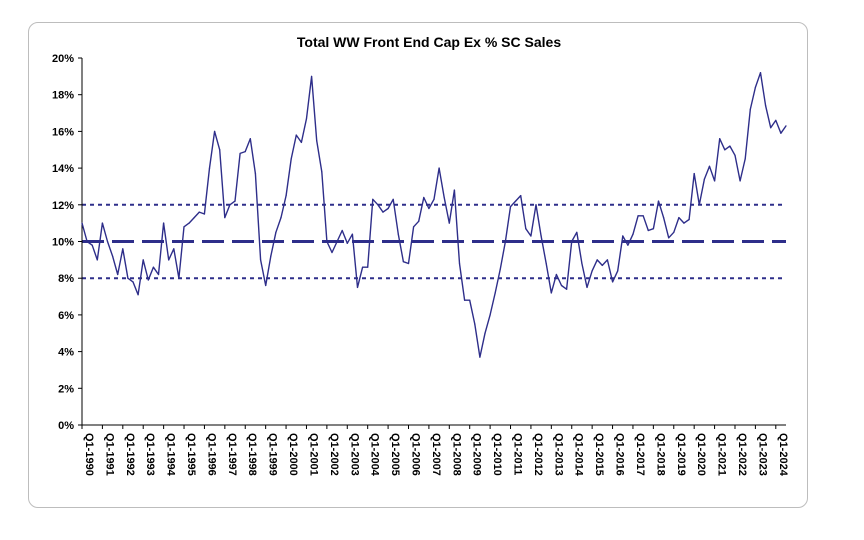 The image size is (864, 540). Describe the element at coordinates (63, 243) in the screenshot. I see `y-tick-label: 10%` at that location.